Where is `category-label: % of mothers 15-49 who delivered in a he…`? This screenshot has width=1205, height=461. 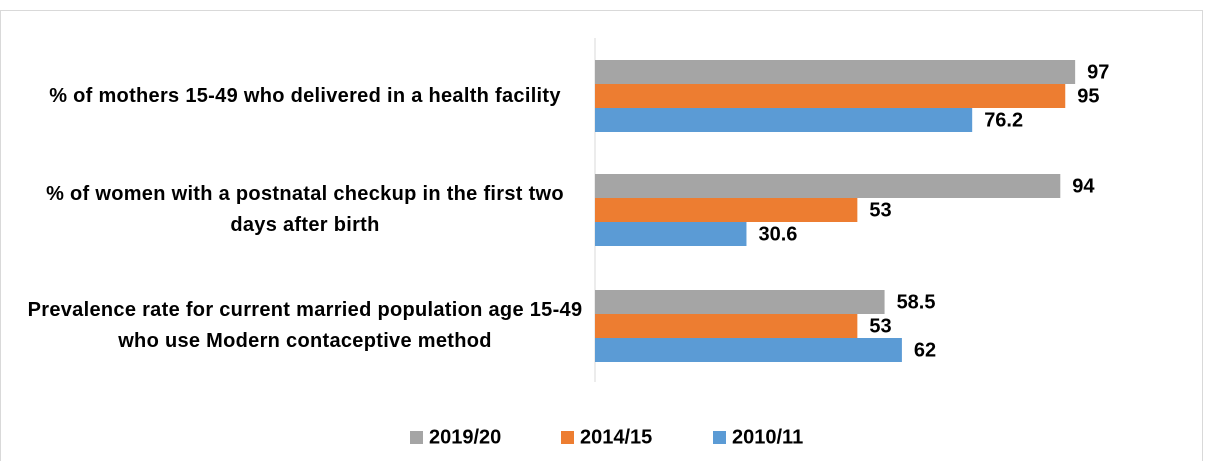 category-label: % of mothers 15-49 who delivered in a he… is located at coordinates (305, 95).